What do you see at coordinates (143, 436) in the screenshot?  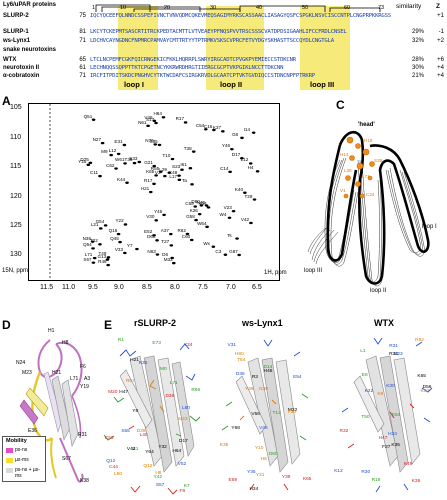 I see `residue-label: L40` at bounding box center [143, 436].